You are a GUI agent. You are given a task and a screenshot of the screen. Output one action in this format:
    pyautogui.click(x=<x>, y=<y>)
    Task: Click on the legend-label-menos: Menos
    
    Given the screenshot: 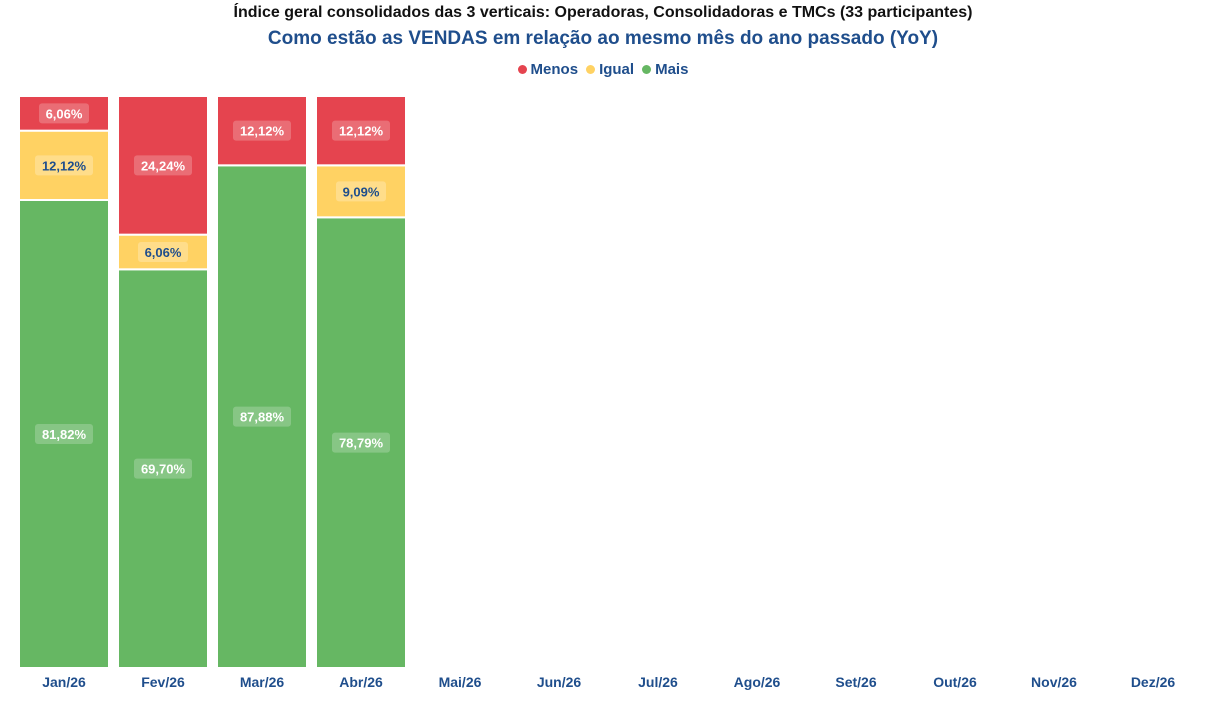 What is the action you would take?
    pyautogui.click(x=554, y=69)
    